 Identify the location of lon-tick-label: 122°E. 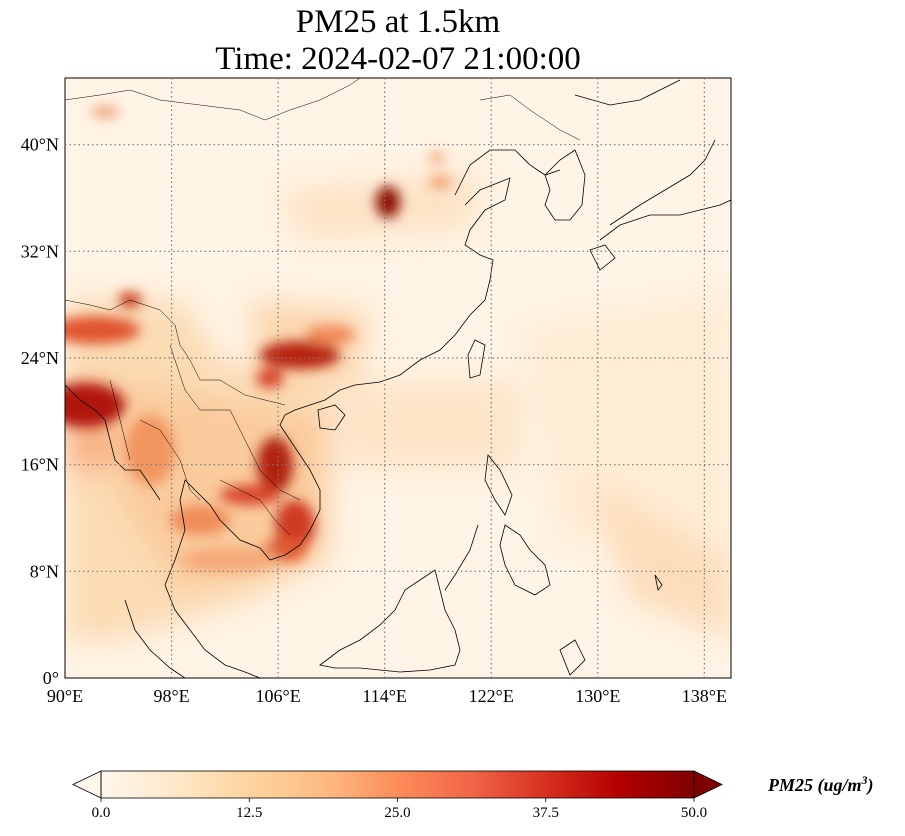
(491, 696).